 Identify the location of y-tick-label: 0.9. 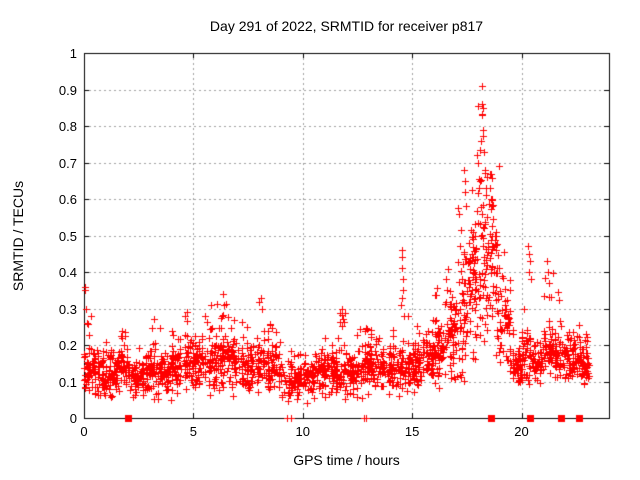
(67, 90).